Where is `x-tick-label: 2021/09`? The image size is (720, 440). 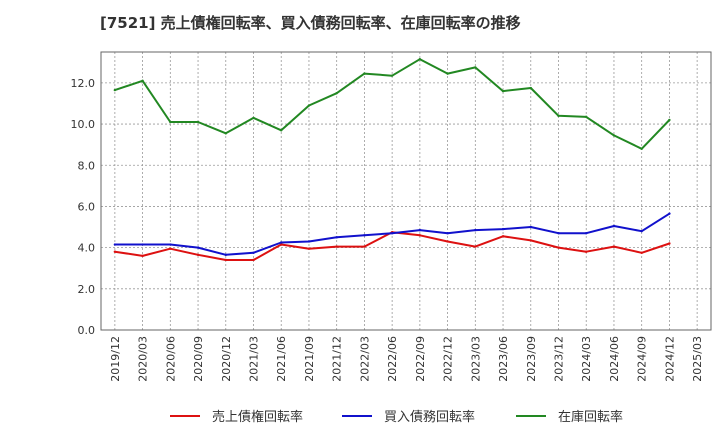 x-tick-label: 2021/09 is located at coordinates (309, 359).